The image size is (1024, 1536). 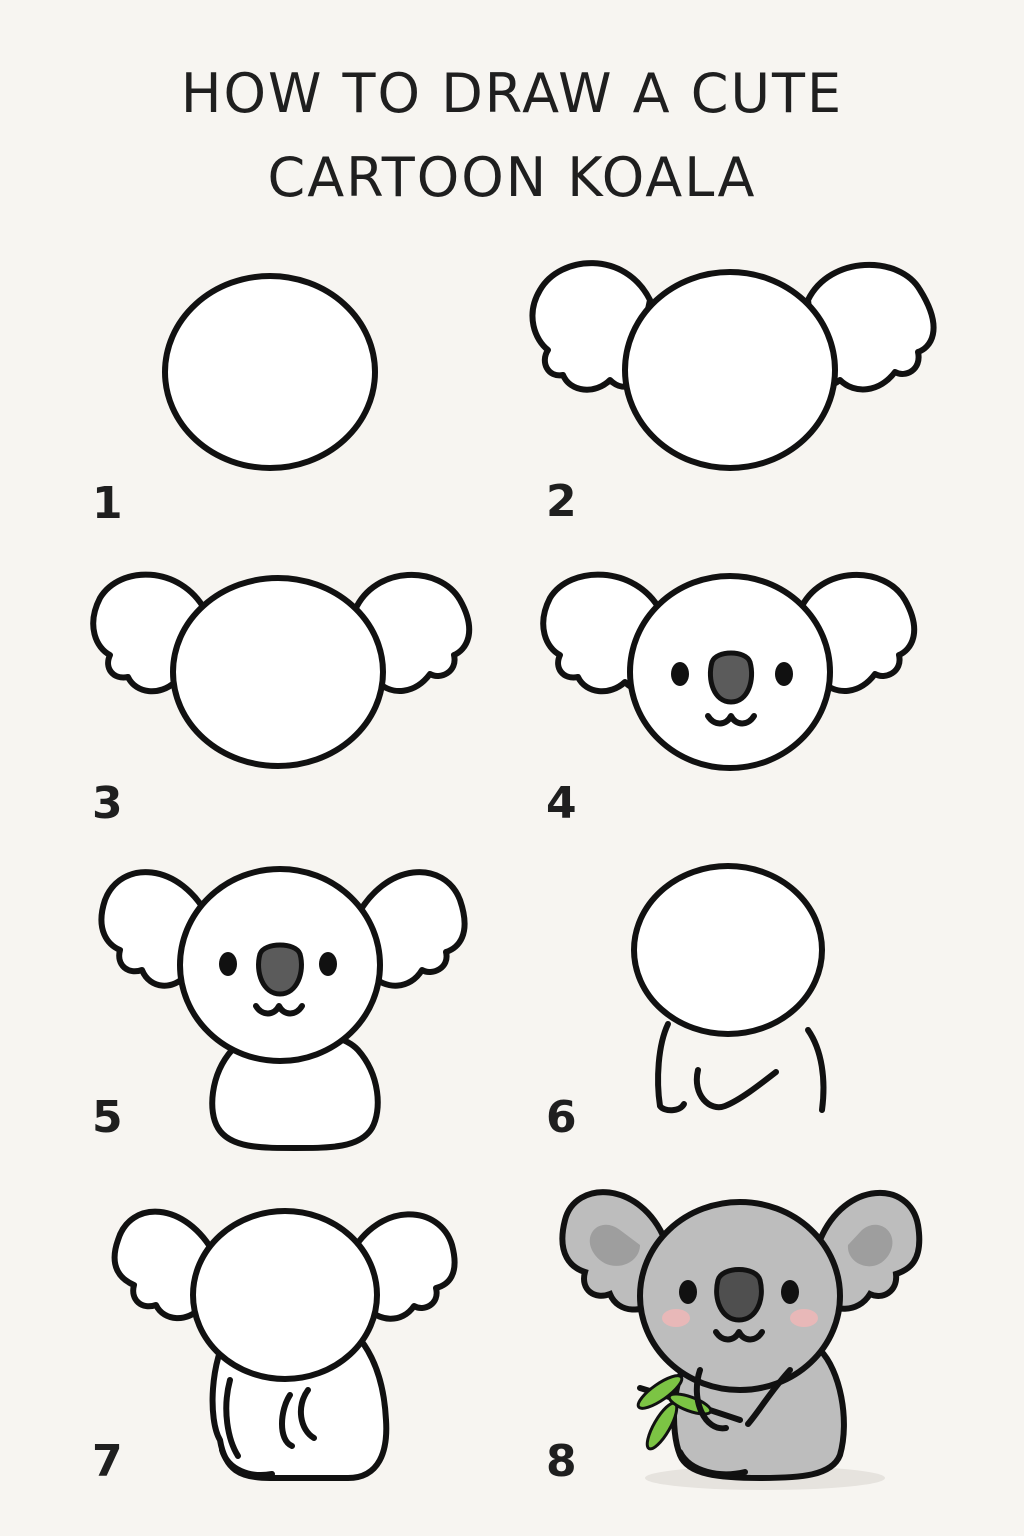 What do you see at coordinates (671, 1067) in the screenshot?
I see `body-left-line` at bounding box center [671, 1067].